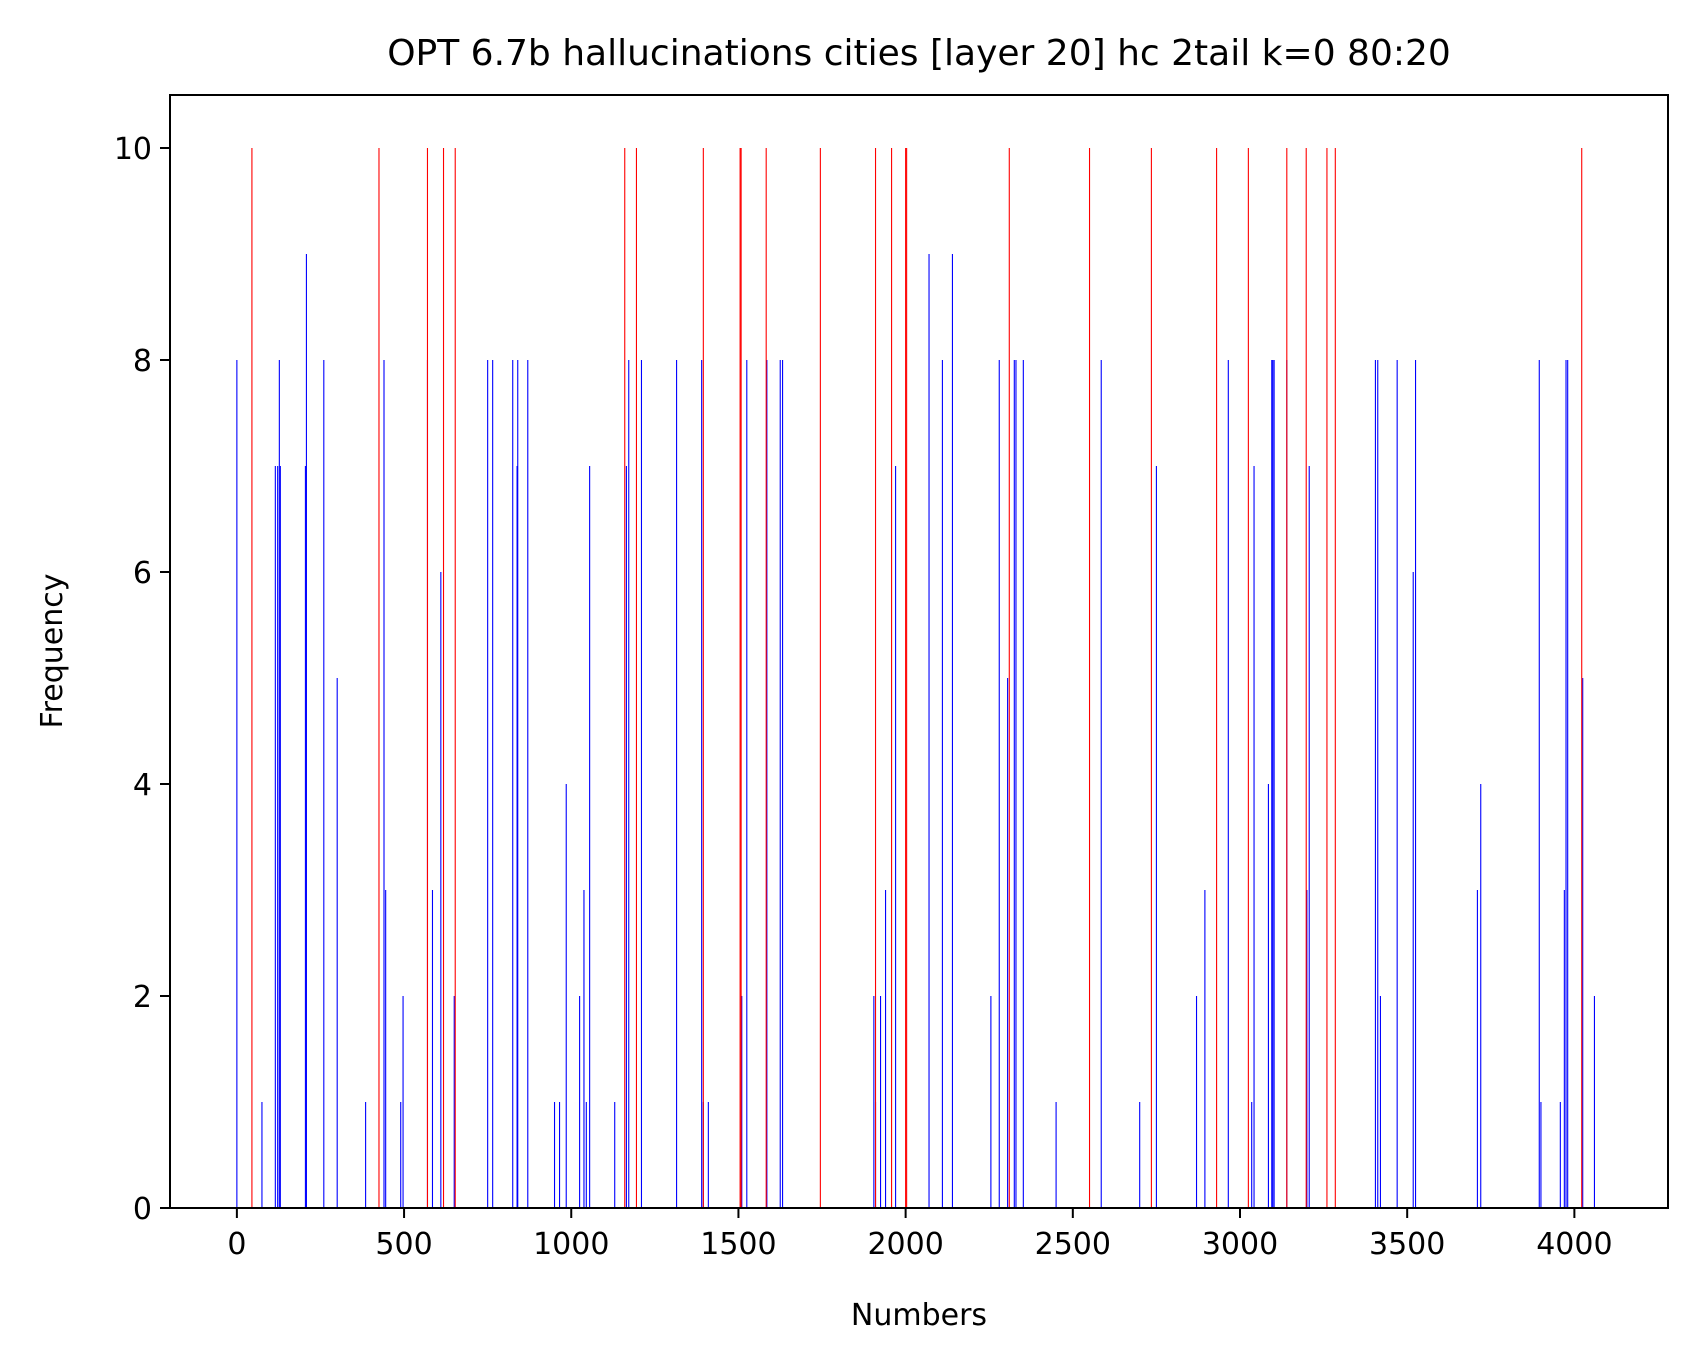 This screenshot has height=1357, width=1686. I want to click on y-tick-label: 4, so click(142, 785).